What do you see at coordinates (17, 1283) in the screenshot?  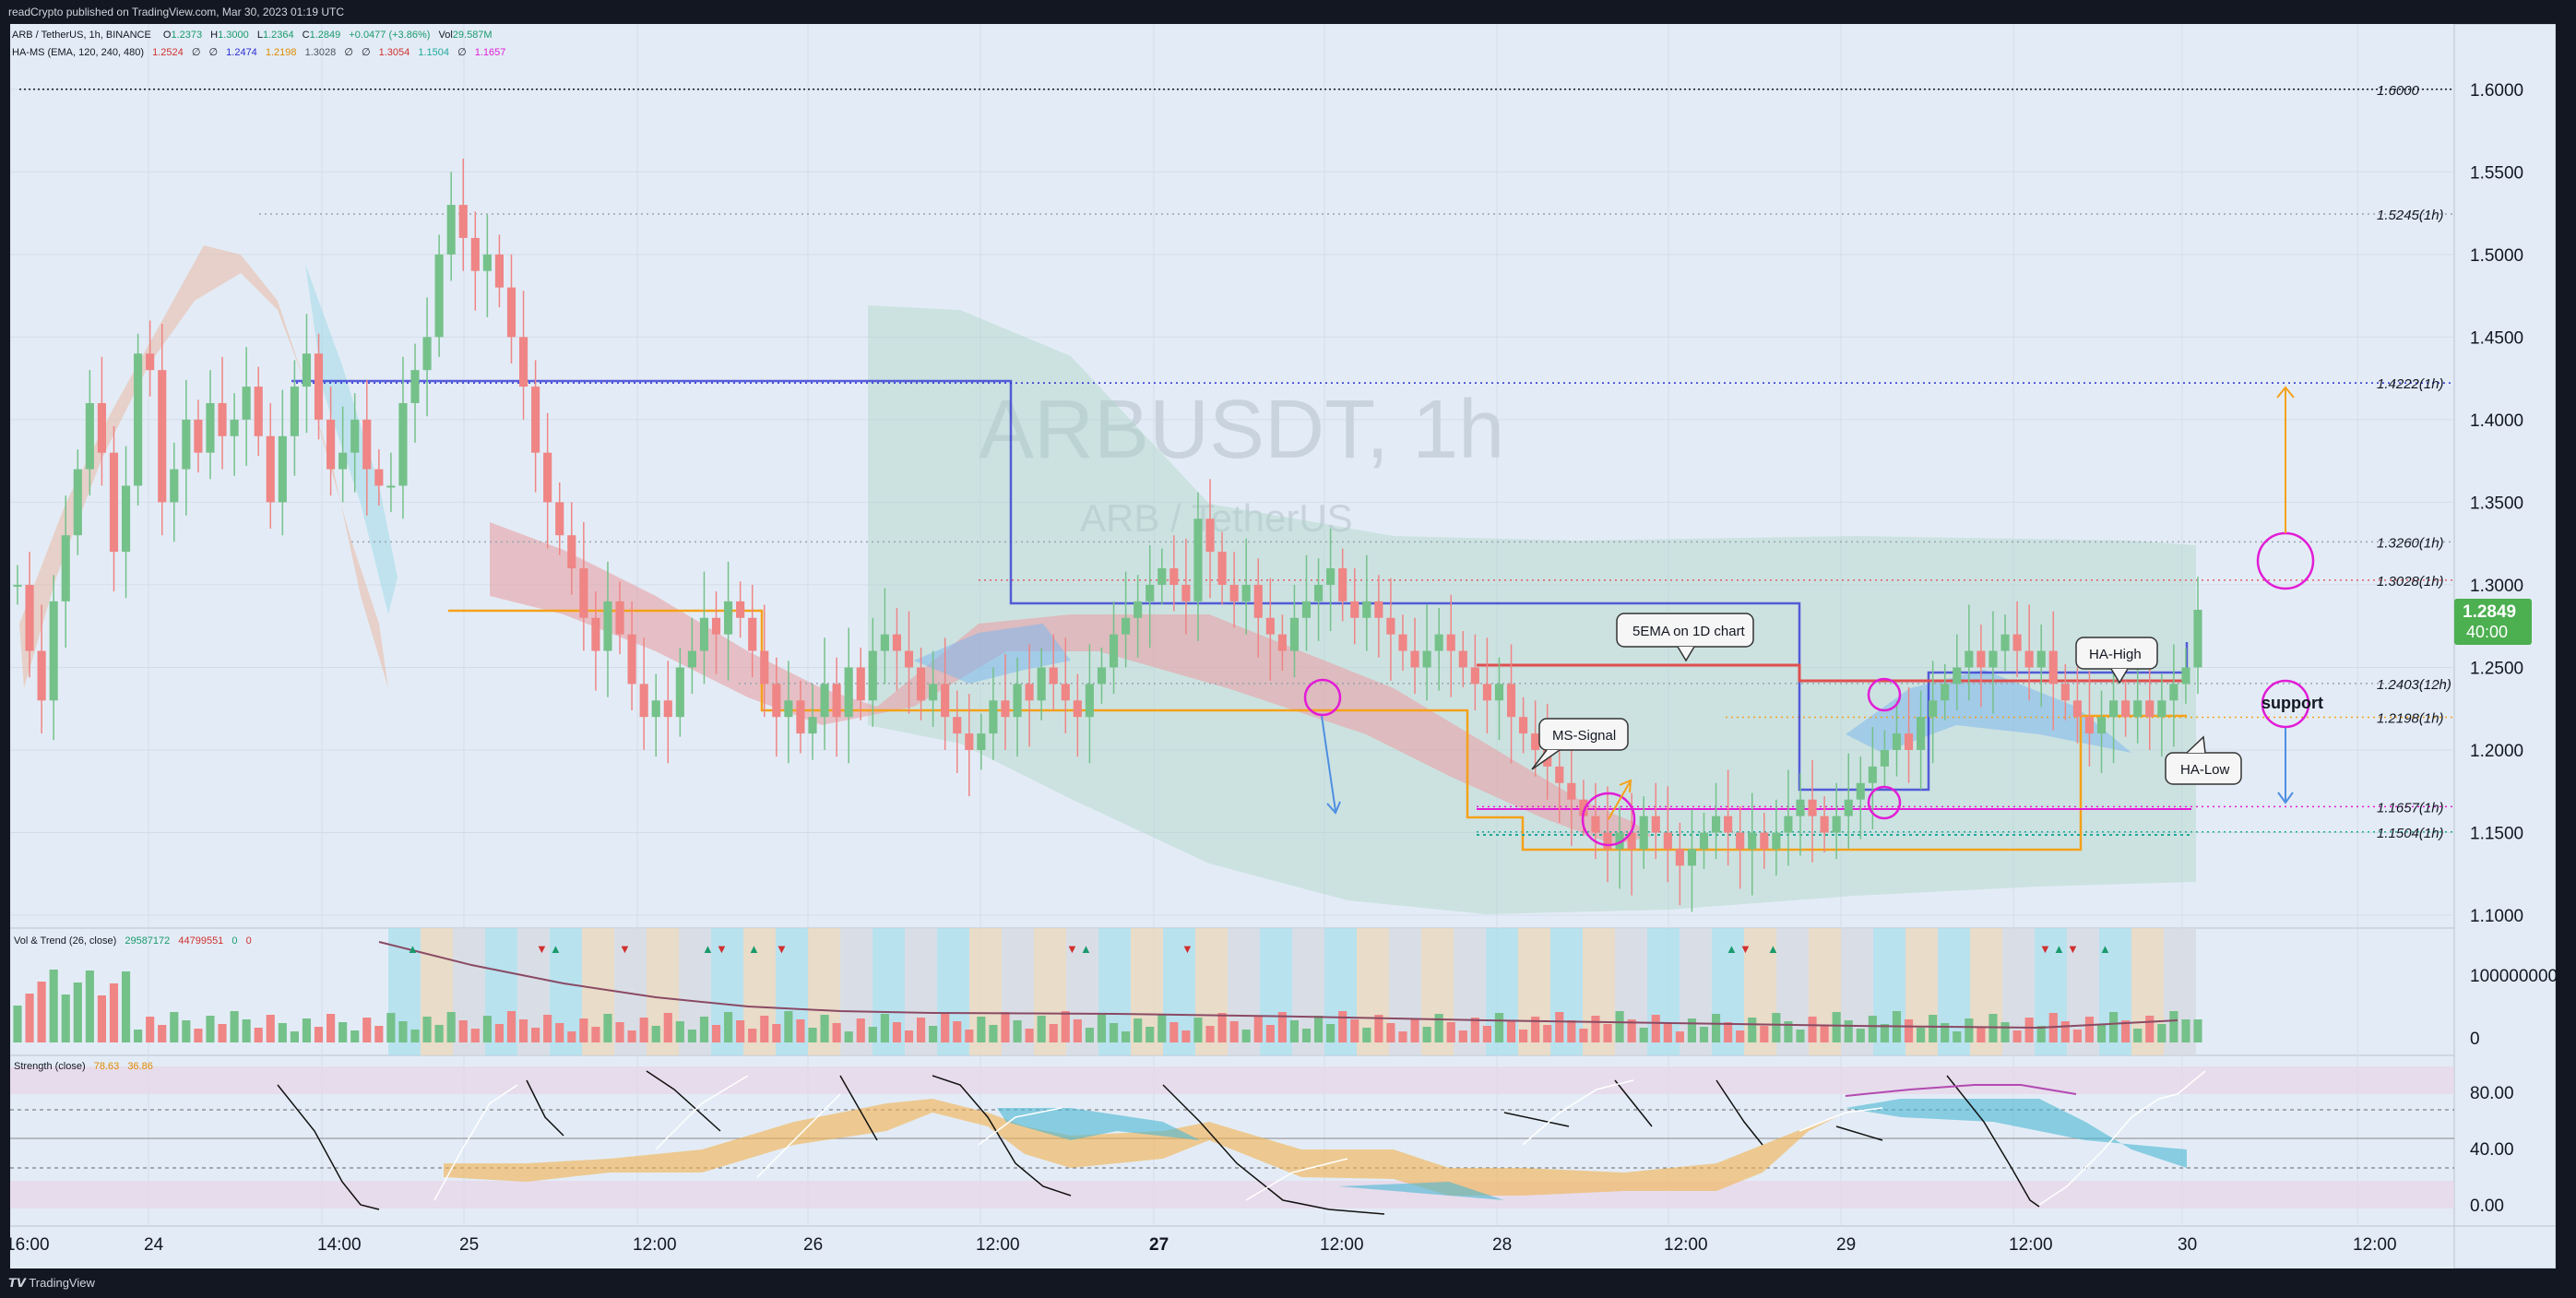 I see `tradingview-logo: 𝙏𝙑` at bounding box center [17, 1283].